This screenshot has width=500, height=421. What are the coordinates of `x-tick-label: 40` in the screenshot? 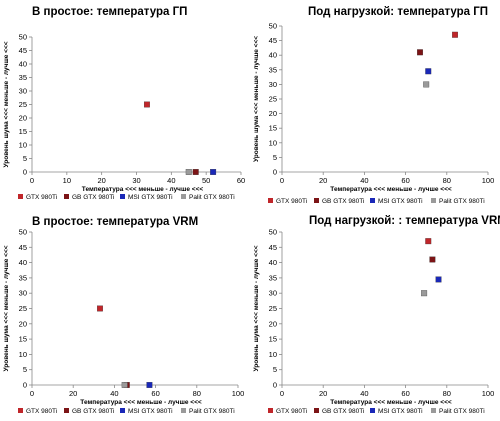 It's located at (364, 393).